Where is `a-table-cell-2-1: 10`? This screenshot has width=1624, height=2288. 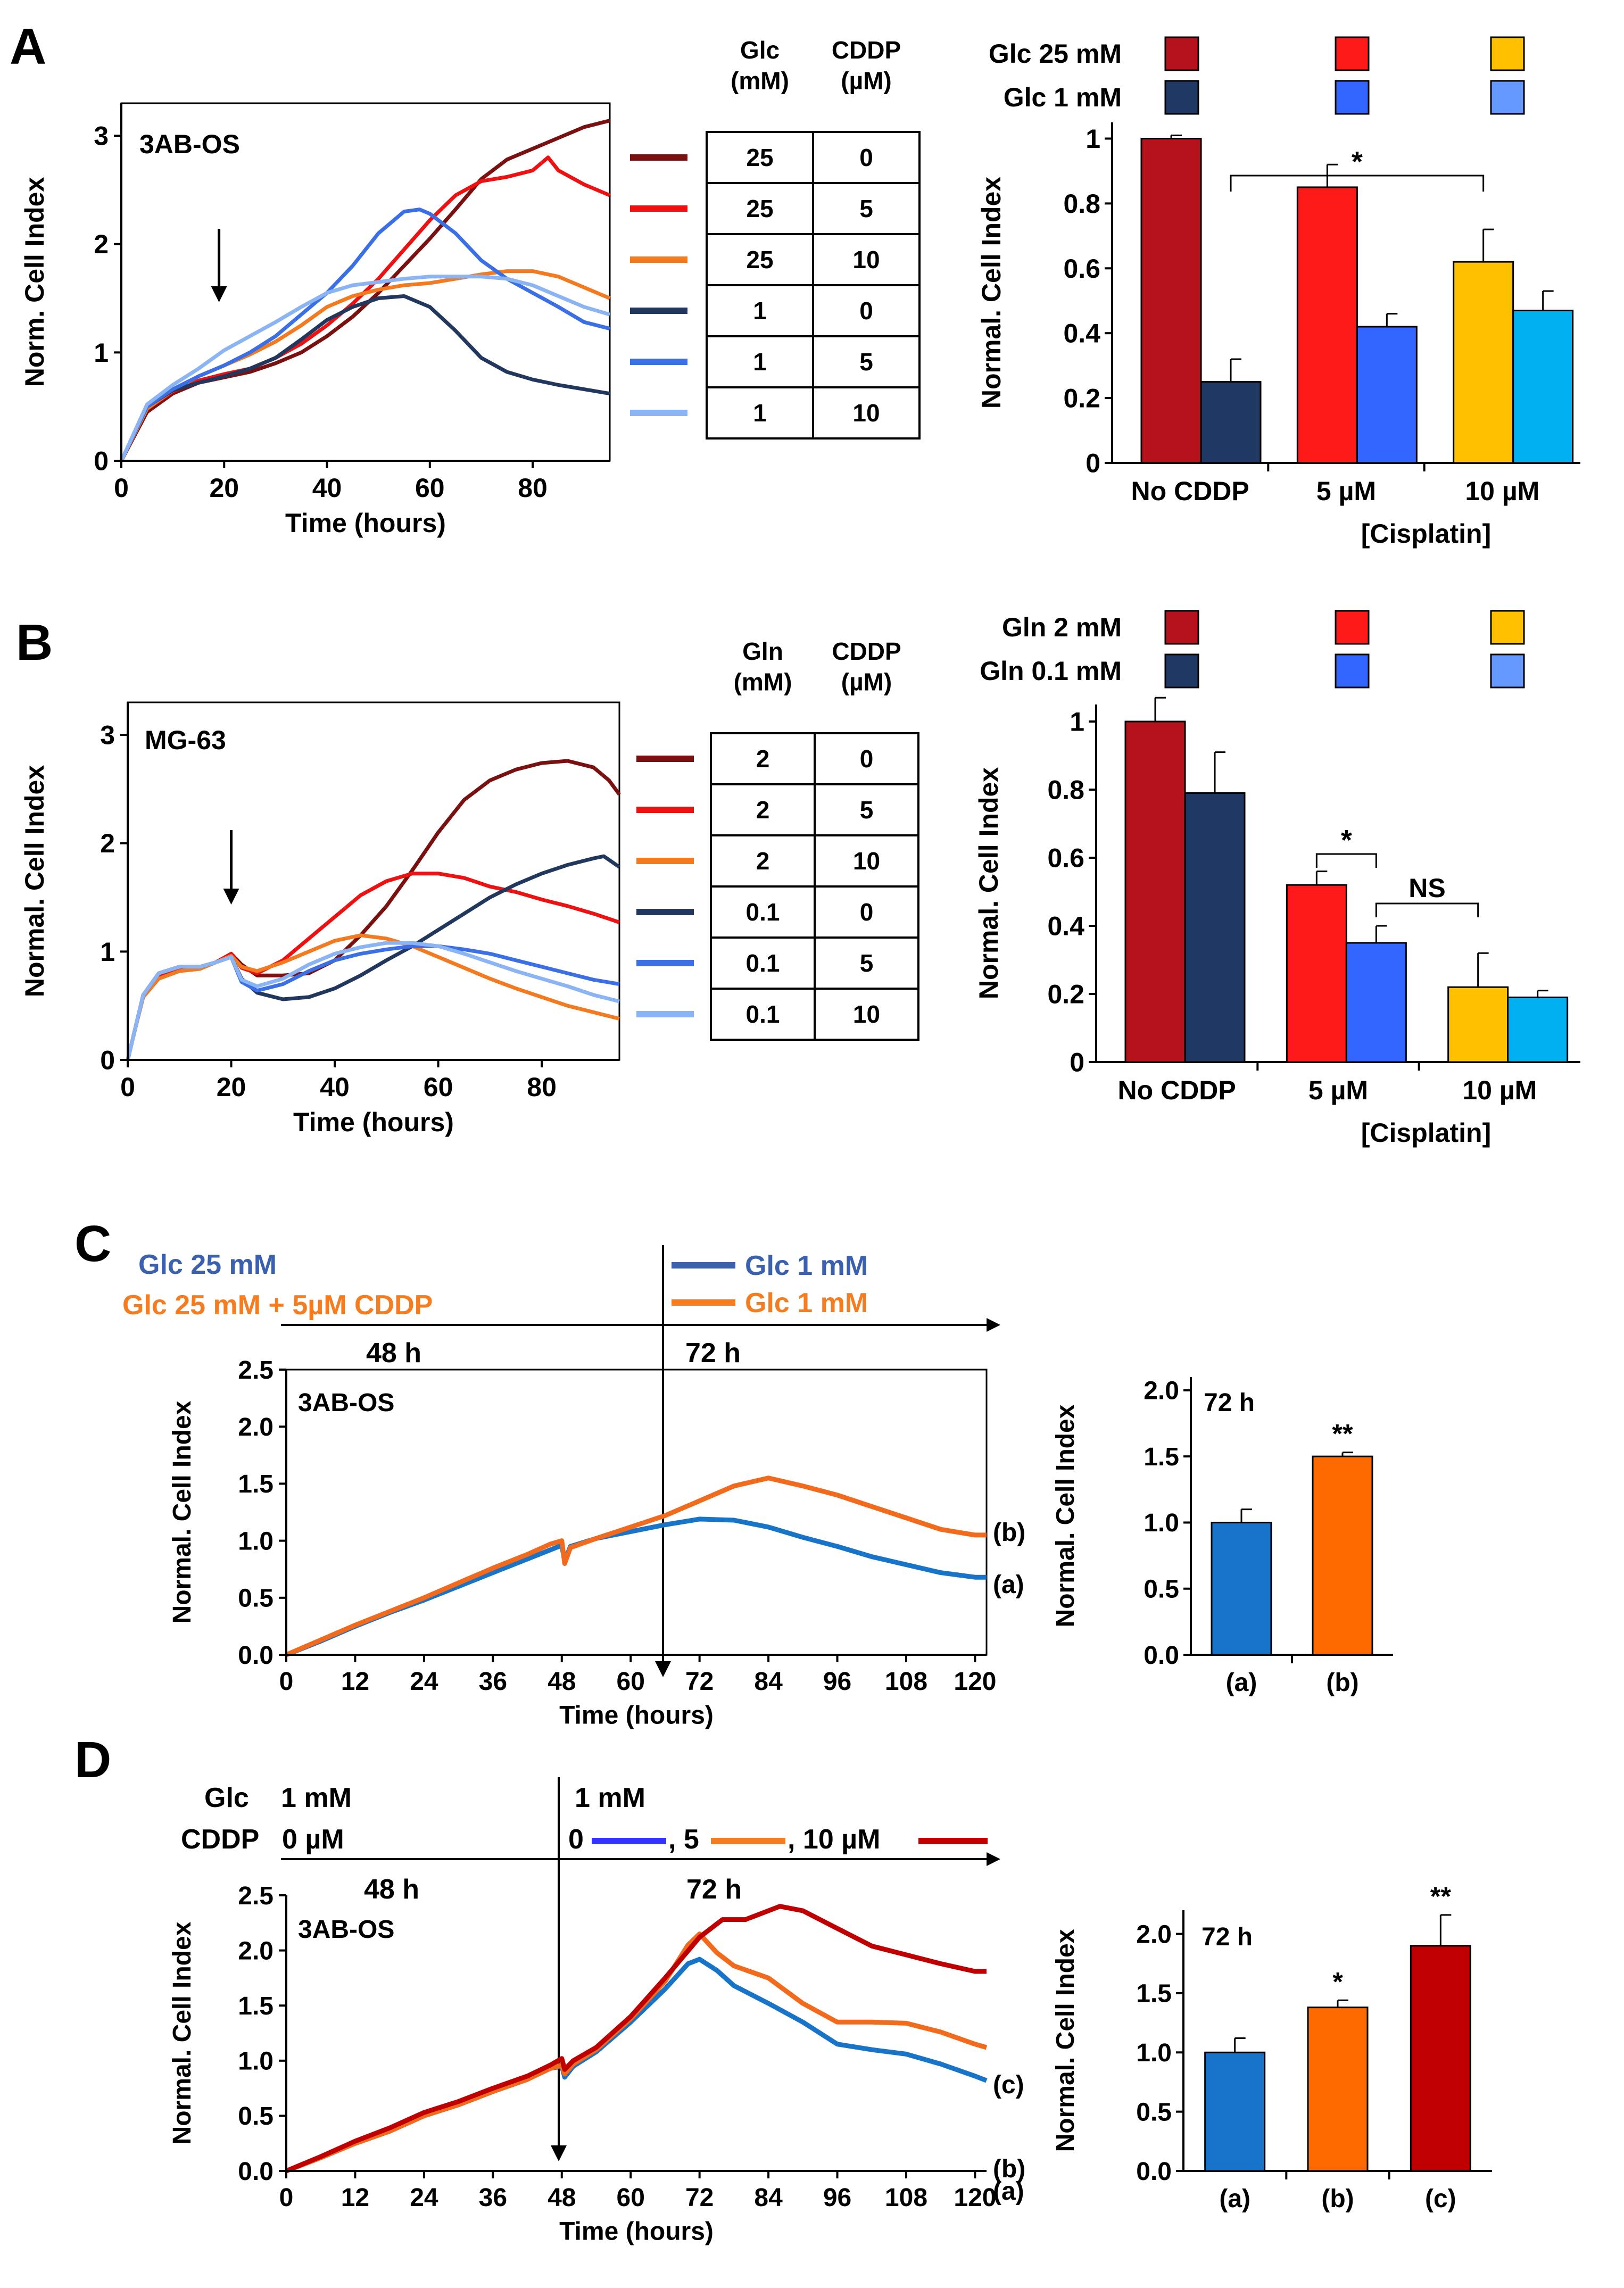
a-table-cell-2-1: 10 is located at coordinates (866, 259).